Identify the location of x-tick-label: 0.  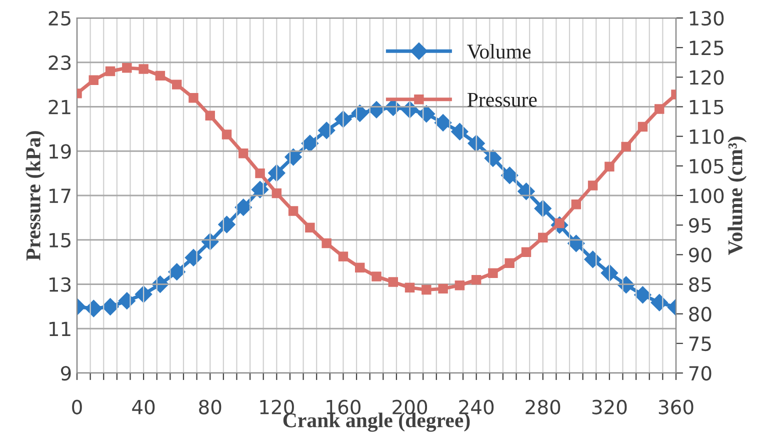
(77, 407).